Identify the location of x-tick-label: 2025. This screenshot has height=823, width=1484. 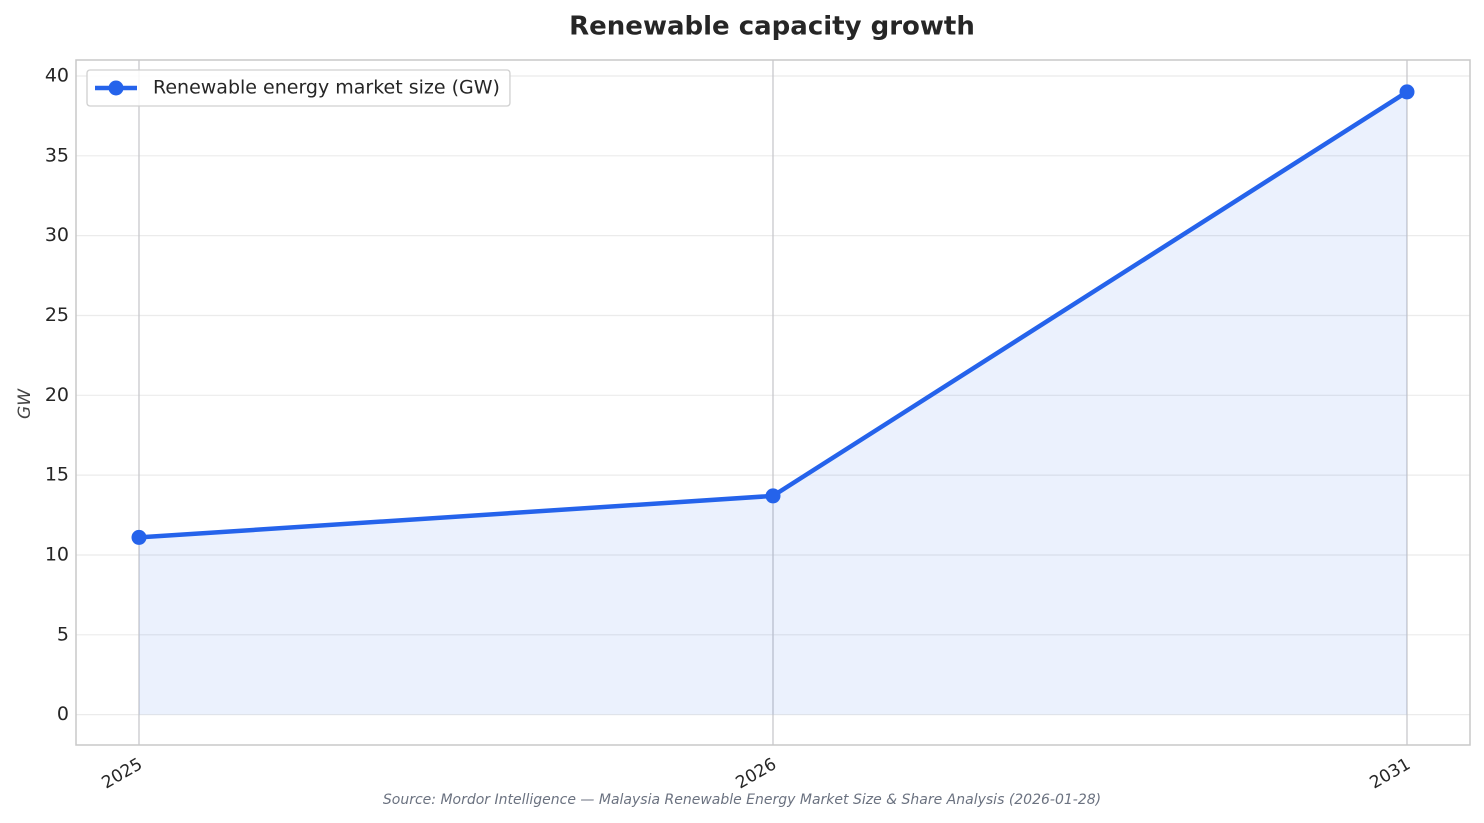
(122, 773).